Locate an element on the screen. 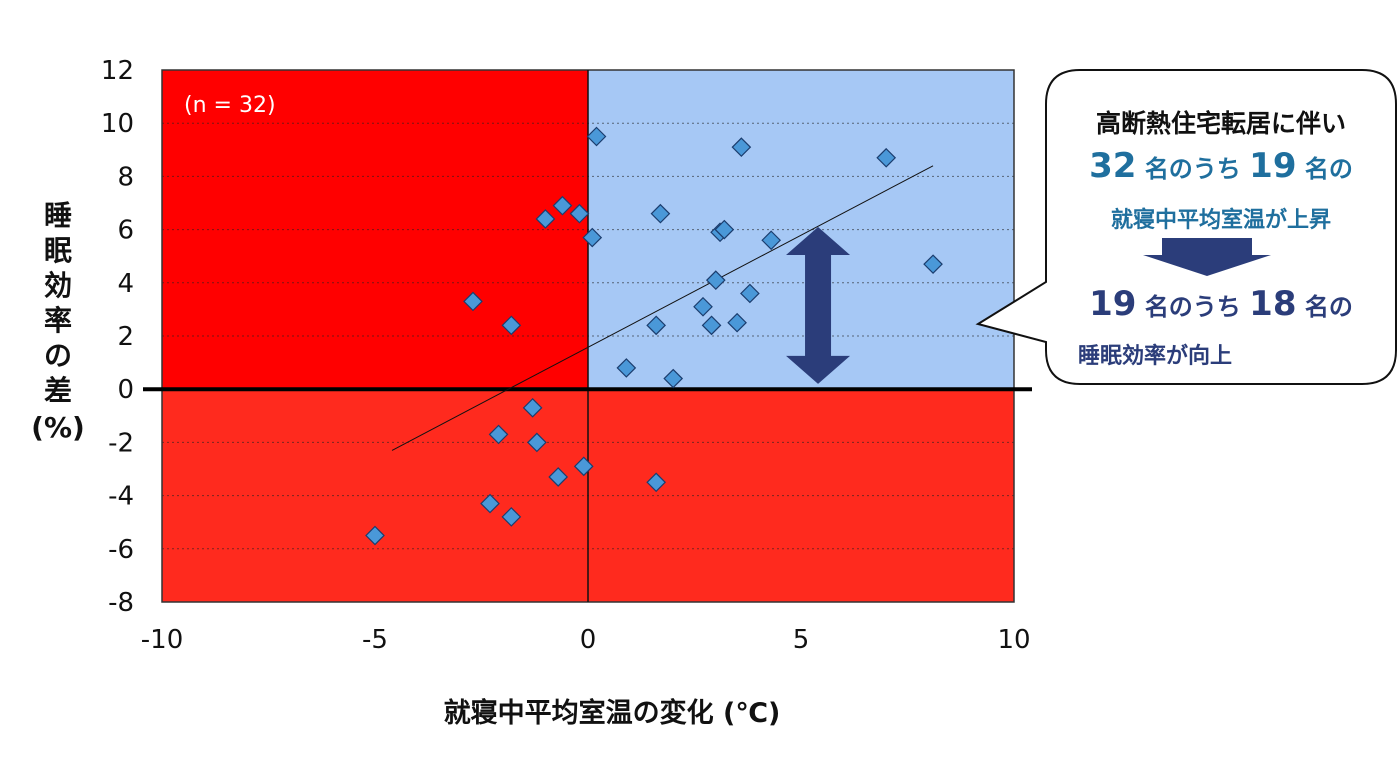 The height and width of the screenshot is (770, 1400). trend-line is located at coordinates (662, 308).